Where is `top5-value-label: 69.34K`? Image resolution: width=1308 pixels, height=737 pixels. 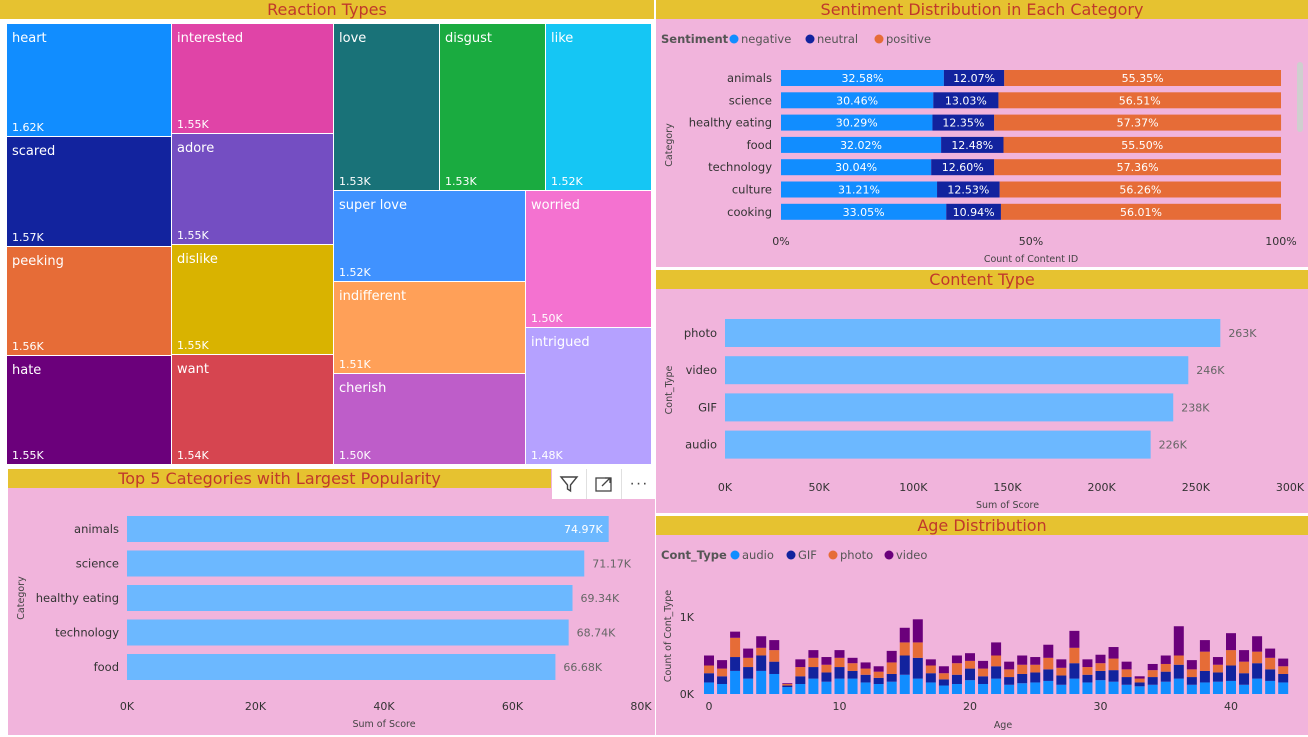
top5-value-label: 69.34K is located at coordinates (600, 598).